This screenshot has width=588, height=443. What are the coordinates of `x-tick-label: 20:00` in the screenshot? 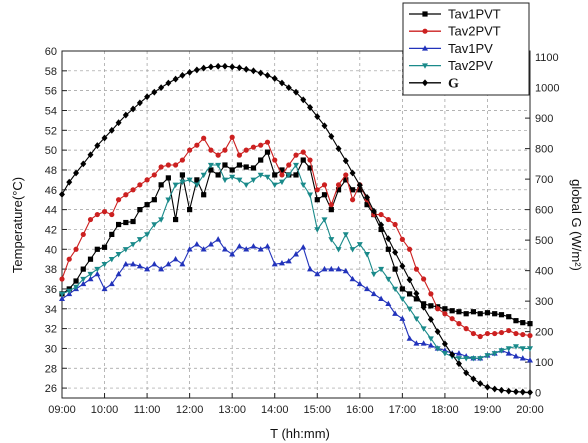 It's located at (530, 410).